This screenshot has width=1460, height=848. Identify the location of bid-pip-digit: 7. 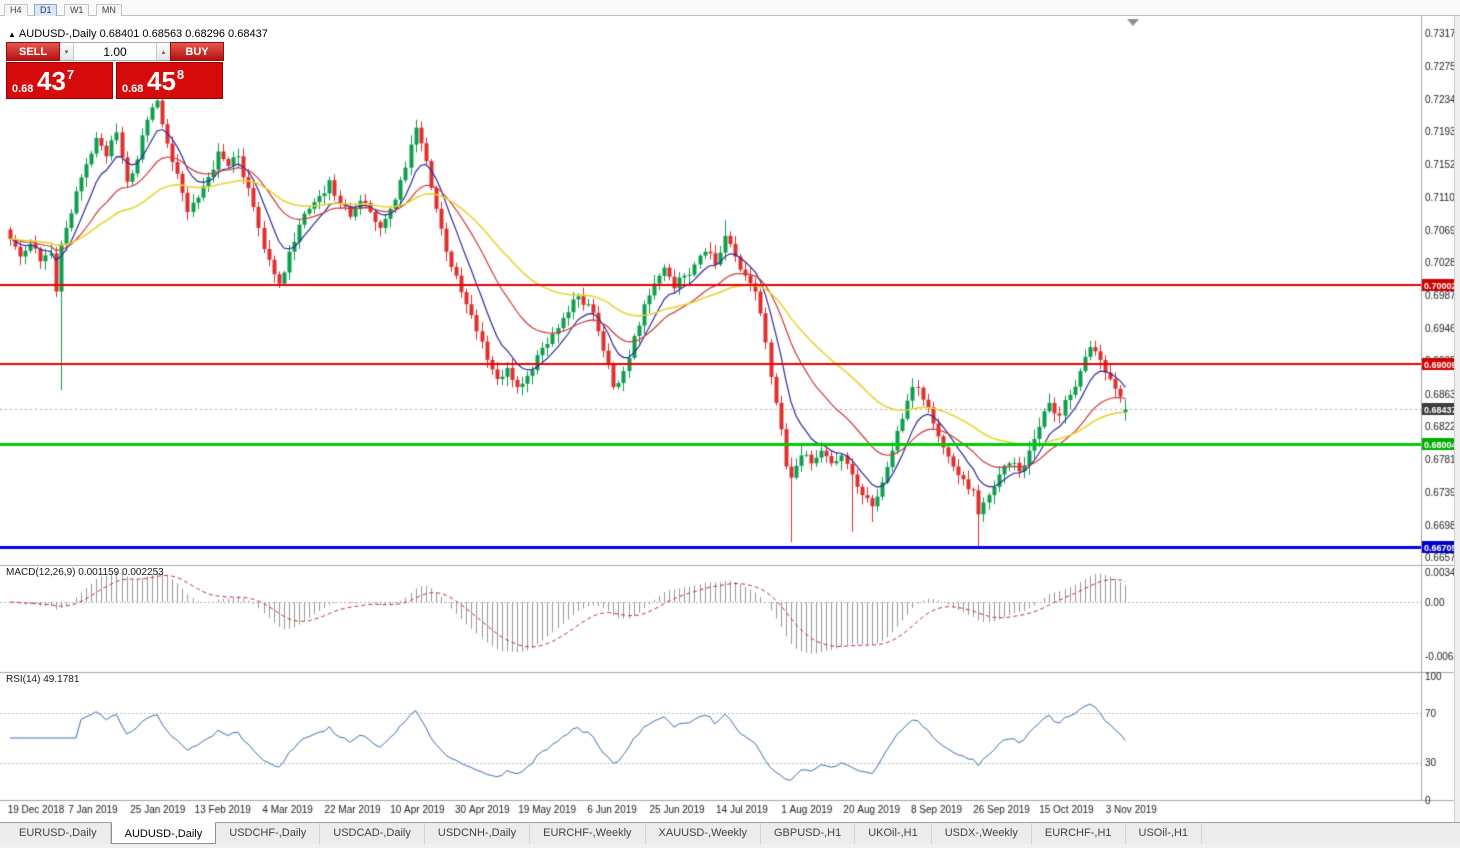
(70, 74).